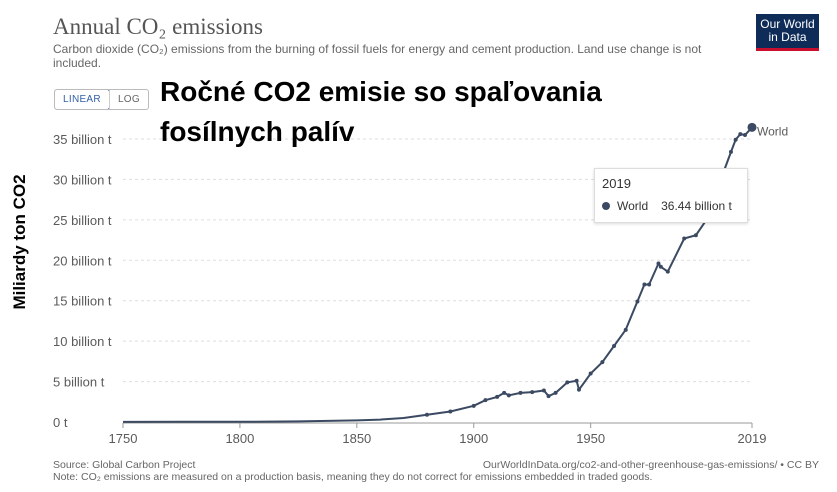 The height and width of the screenshot is (492, 837). What do you see at coordinates (124, 465) in the screenshot?
I see `source-text: Source: Global Carbon Project` at bounding box center [124, 465].